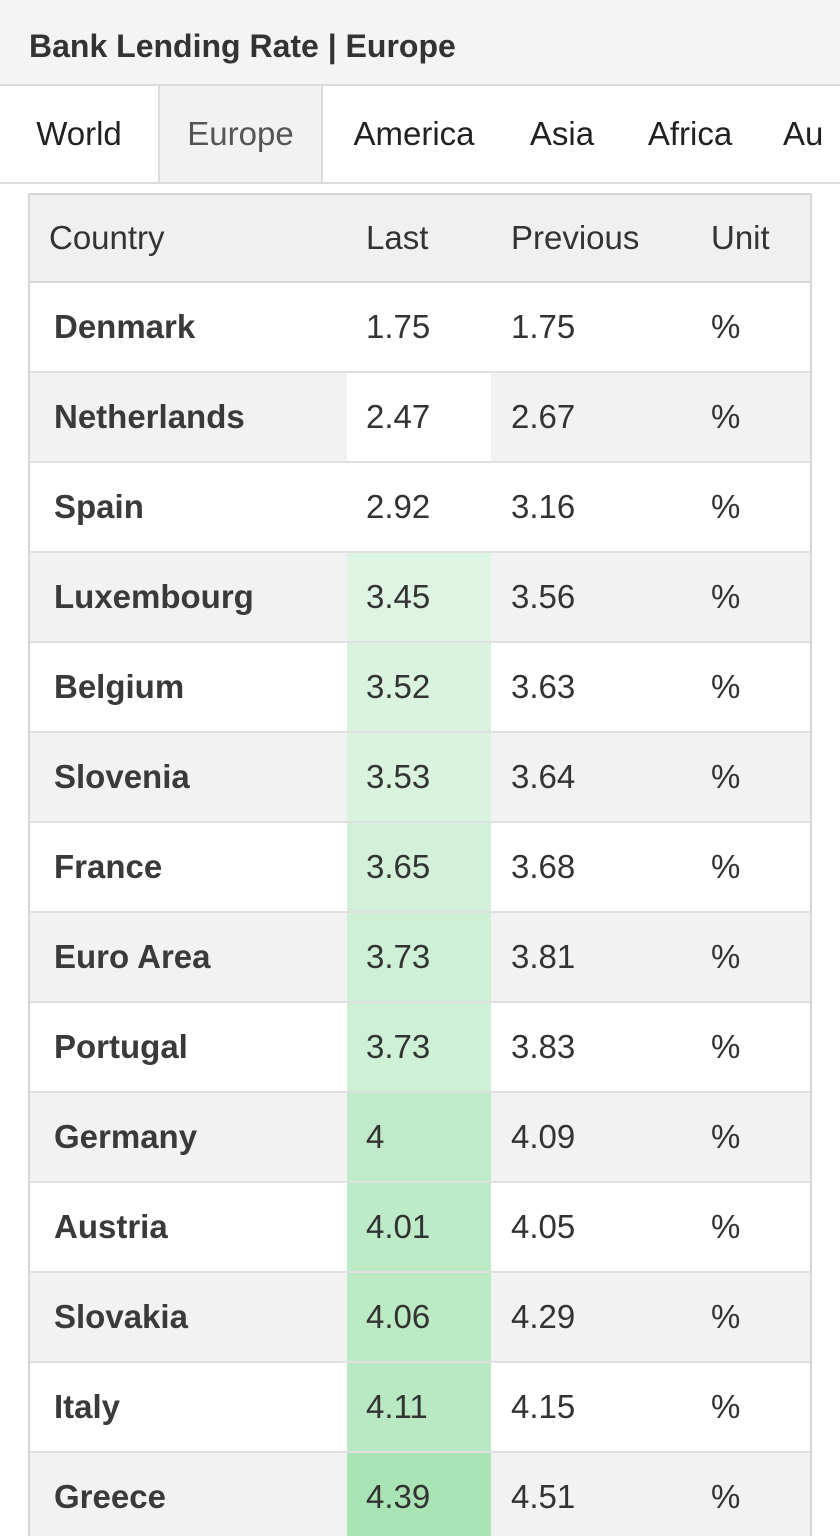 This screenshot has height=1536, width=840. I want to click on last-value-cell: 4, so click(419, 1137).